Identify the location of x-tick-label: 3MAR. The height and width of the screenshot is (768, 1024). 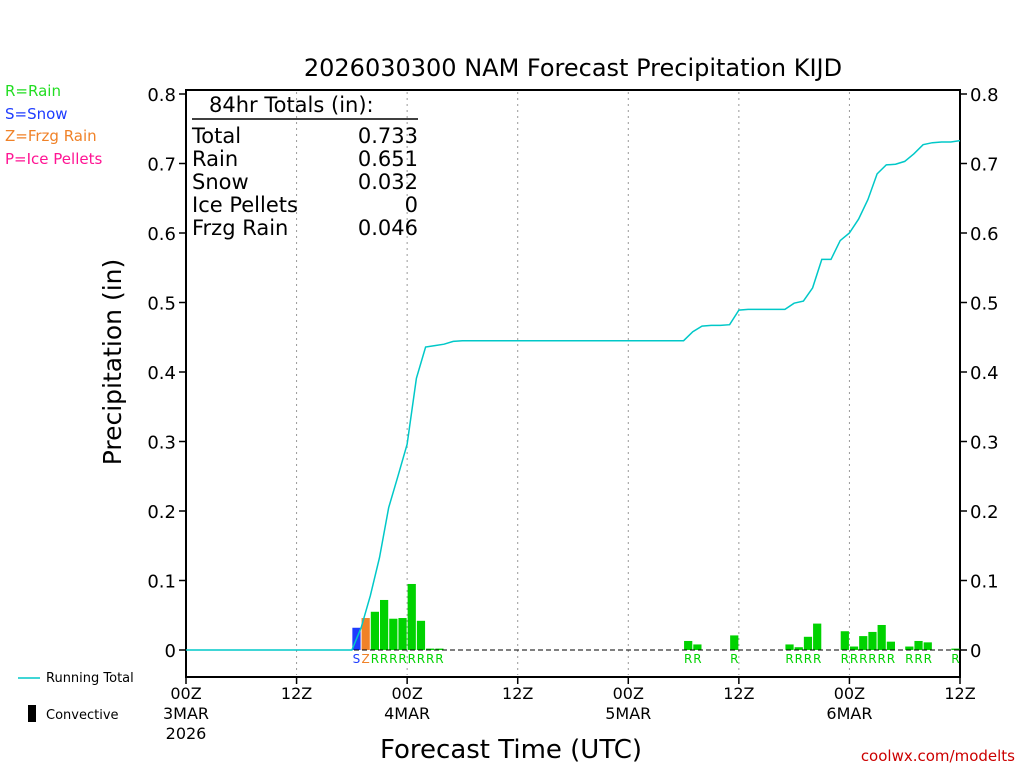
(186, 713).